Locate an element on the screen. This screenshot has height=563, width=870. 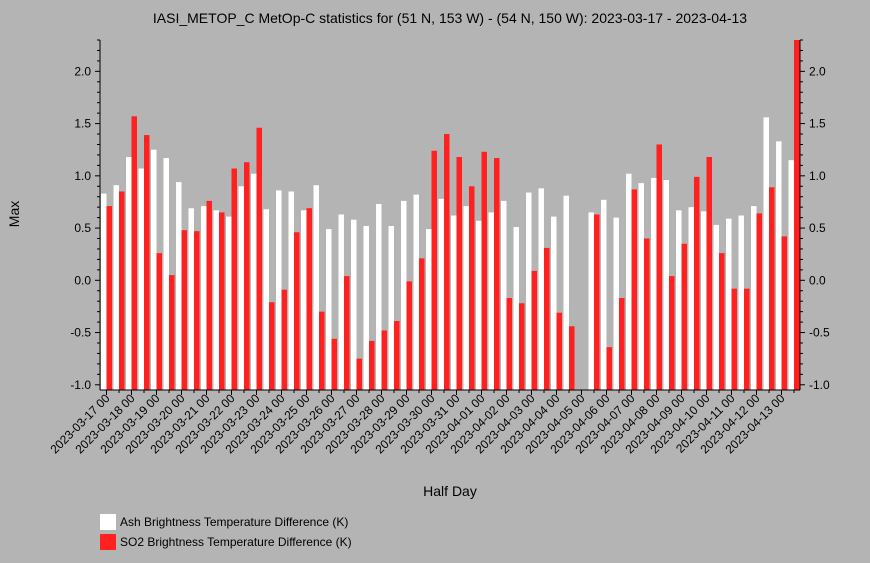
y-tick-label-left: 2.0 is located at coordinates (82, 71).